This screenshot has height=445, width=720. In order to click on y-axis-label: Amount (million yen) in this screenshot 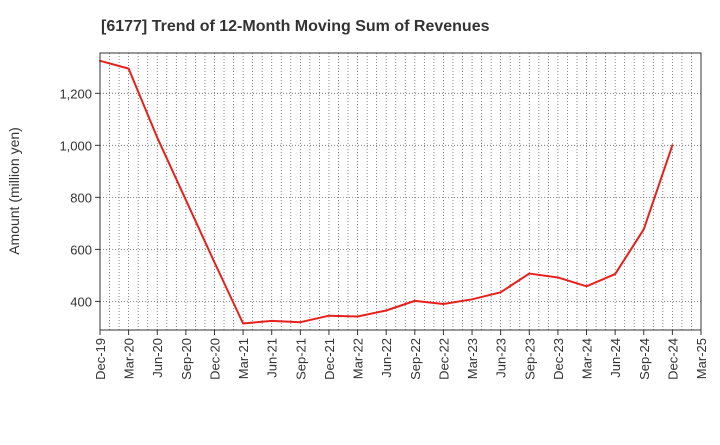, I will do `click(14, 191)`.